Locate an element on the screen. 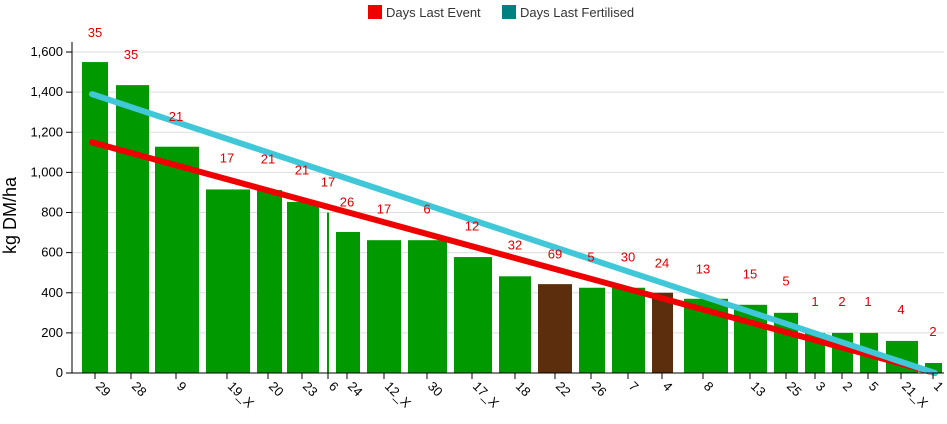 Image resolution: width=947 pixels, height=424 pixels. y-tick-label: 1,400 is located at coordinates (46, 91).